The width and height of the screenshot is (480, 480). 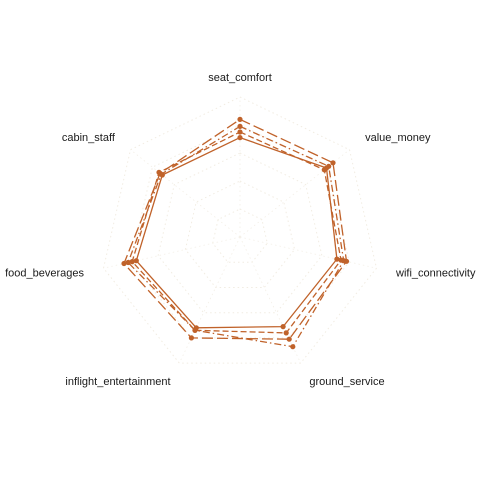 What do you see at coordinates (240, 138) in the screenshot?
I see `data-point-s1-seat_comfort` at bounding box center [240, 138].